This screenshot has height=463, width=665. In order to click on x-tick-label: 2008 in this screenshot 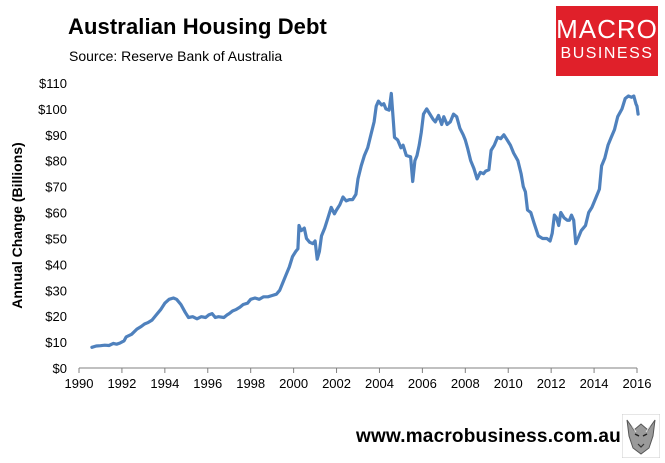, I will do `click(465, 383)`.